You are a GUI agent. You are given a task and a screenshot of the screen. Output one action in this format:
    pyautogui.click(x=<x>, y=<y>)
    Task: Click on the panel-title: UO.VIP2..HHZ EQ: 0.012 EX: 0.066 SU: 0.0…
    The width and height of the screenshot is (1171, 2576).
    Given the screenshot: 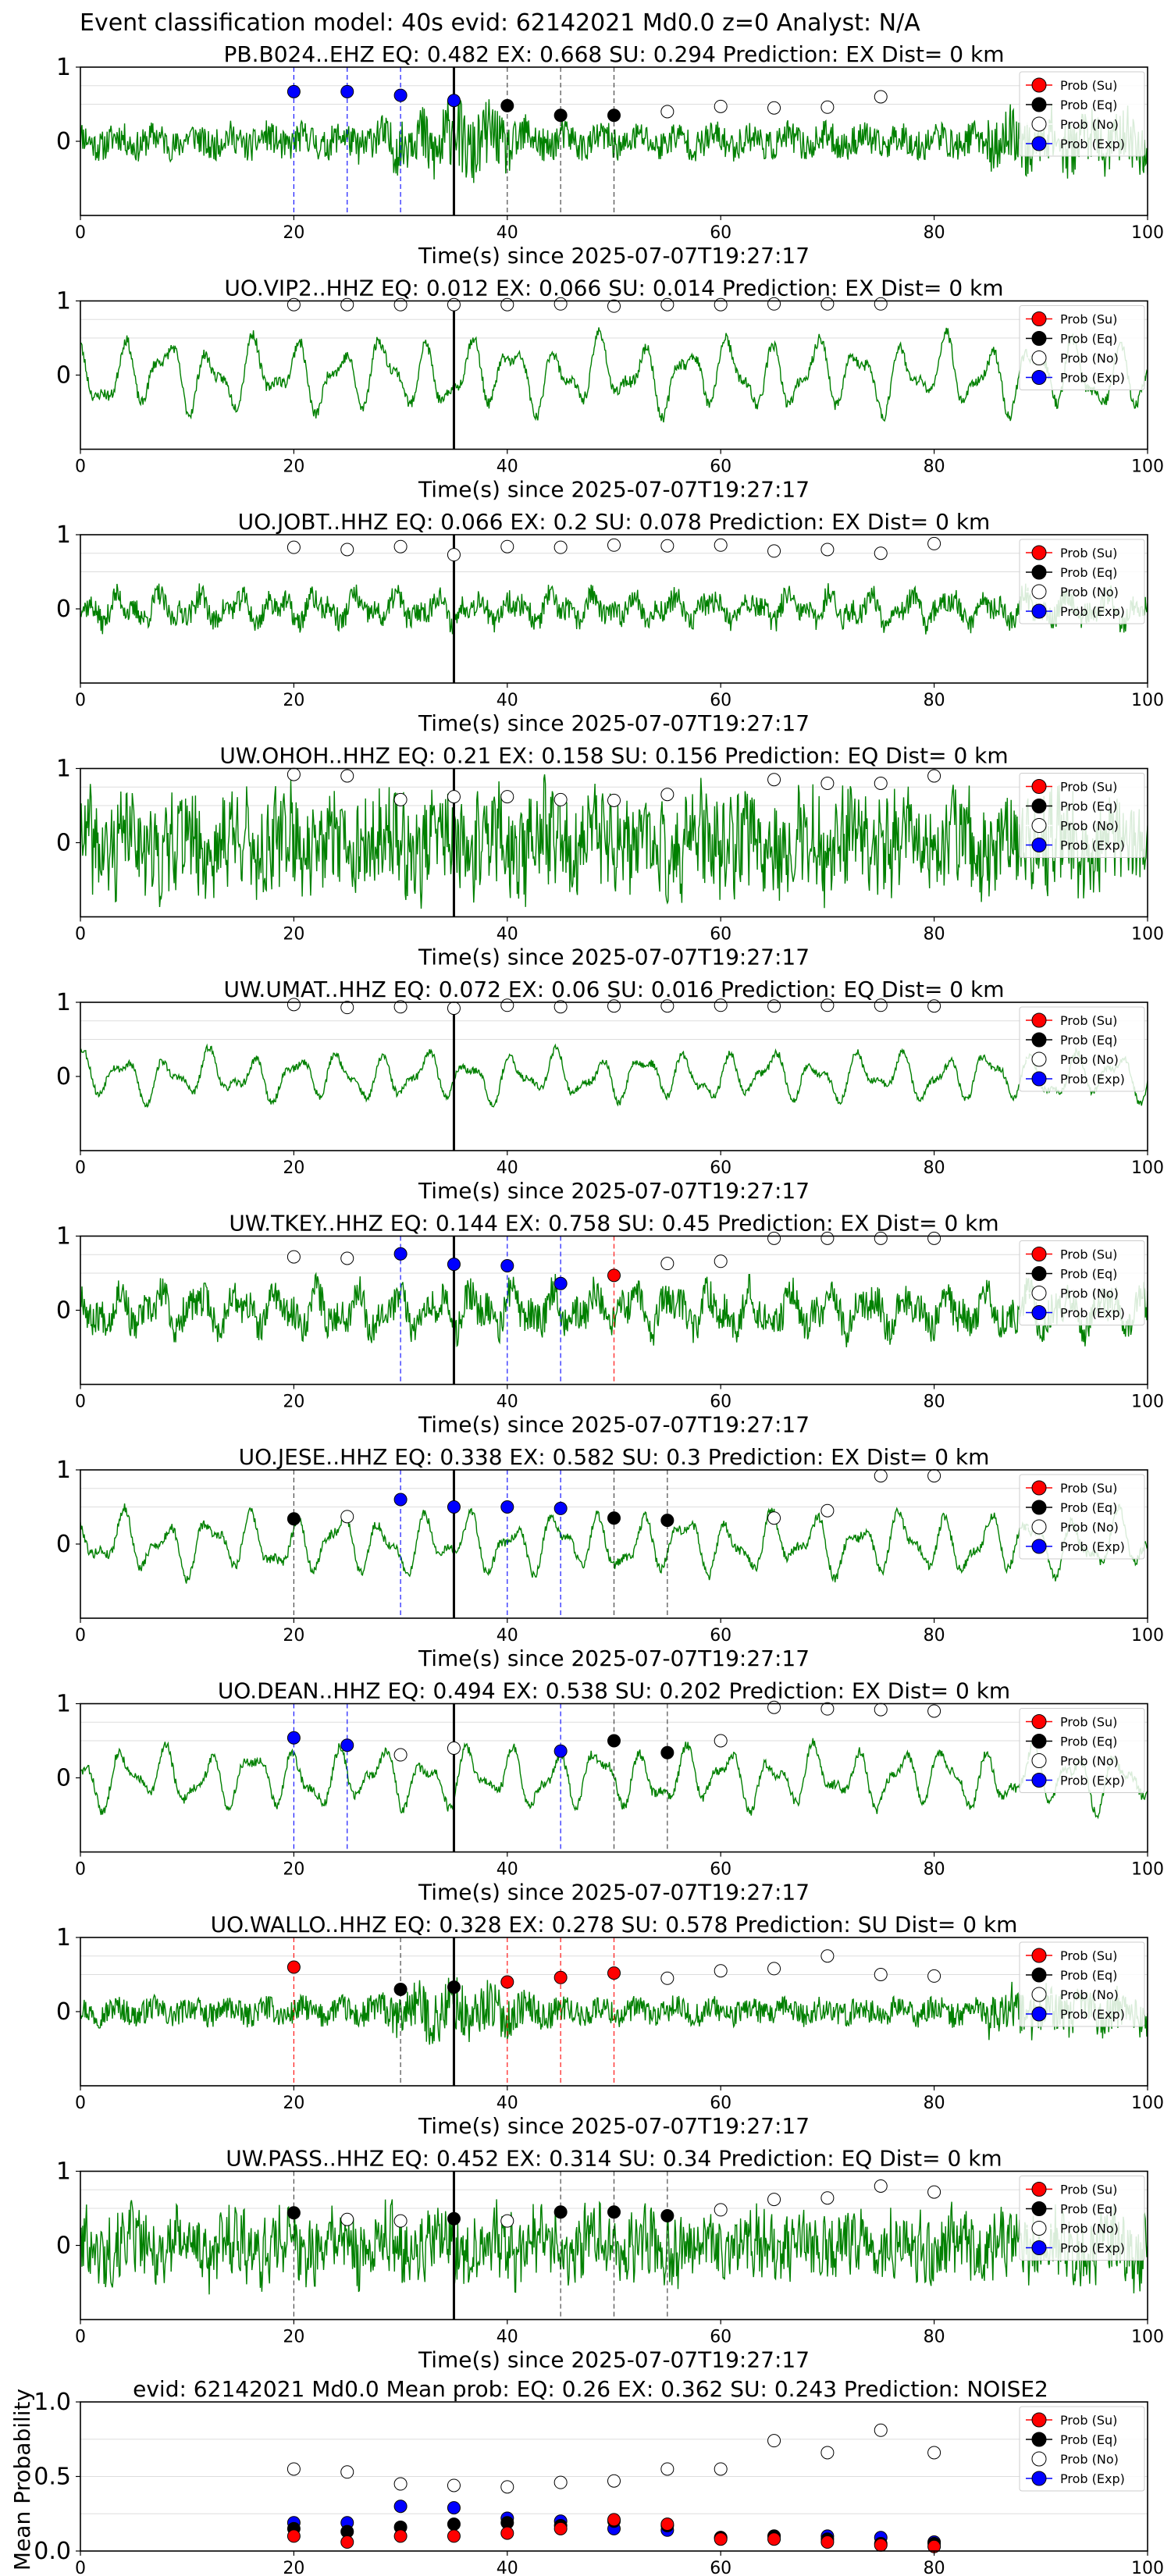 What is the action you would take?
    pyautogui.click(x=613, y=288)
    